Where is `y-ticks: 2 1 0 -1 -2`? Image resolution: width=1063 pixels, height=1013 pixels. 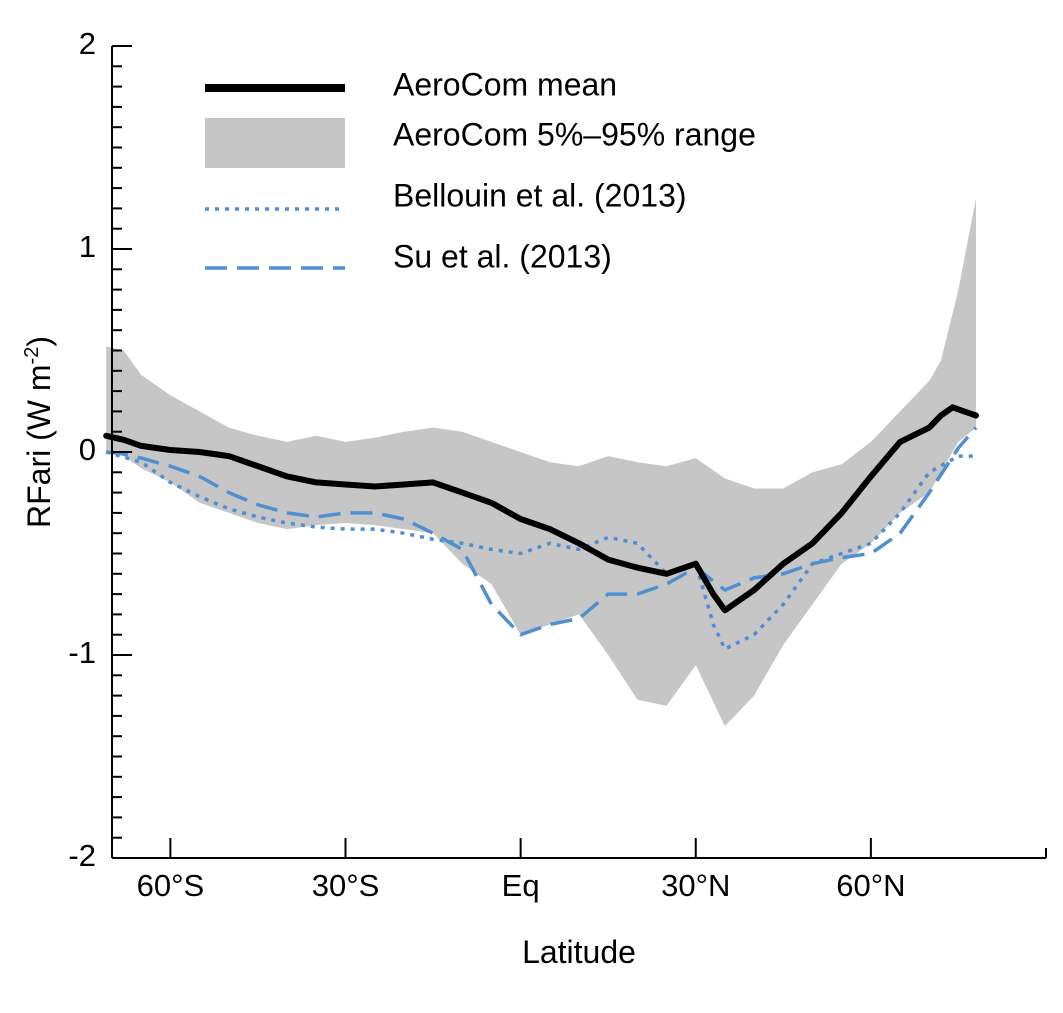 y-ticks: 2 1 0 -1 -2 is located at coordinates (100, 449).